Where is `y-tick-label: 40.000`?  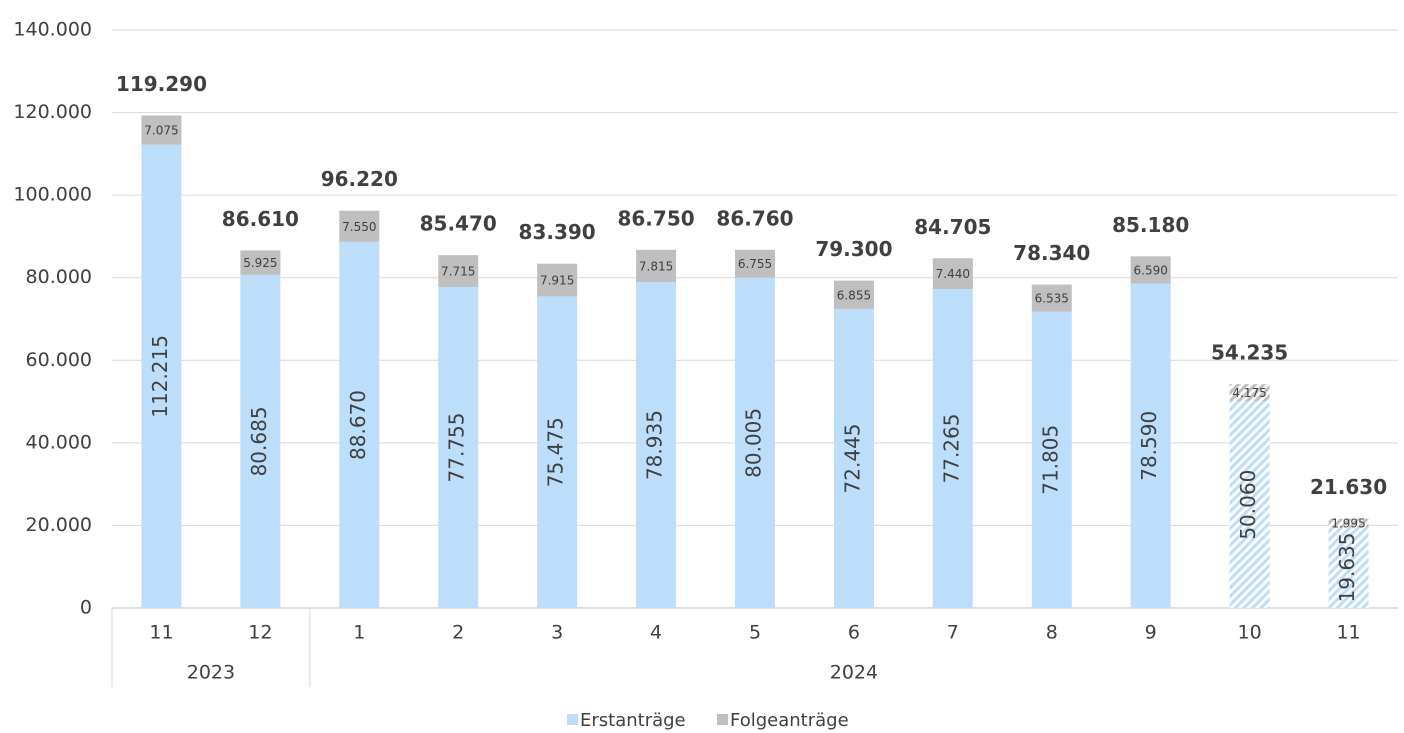
y-tick-label: 40.000 is located at coordinates (59, 442).